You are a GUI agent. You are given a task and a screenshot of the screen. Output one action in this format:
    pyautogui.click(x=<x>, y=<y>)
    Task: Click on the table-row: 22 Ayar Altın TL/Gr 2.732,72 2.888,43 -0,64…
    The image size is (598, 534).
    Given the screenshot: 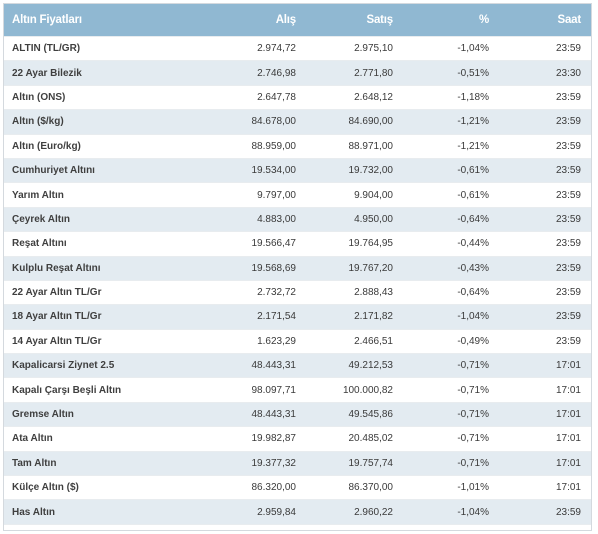 What is the action you would take?
    pyautogui.click(x=297, y=292)
    